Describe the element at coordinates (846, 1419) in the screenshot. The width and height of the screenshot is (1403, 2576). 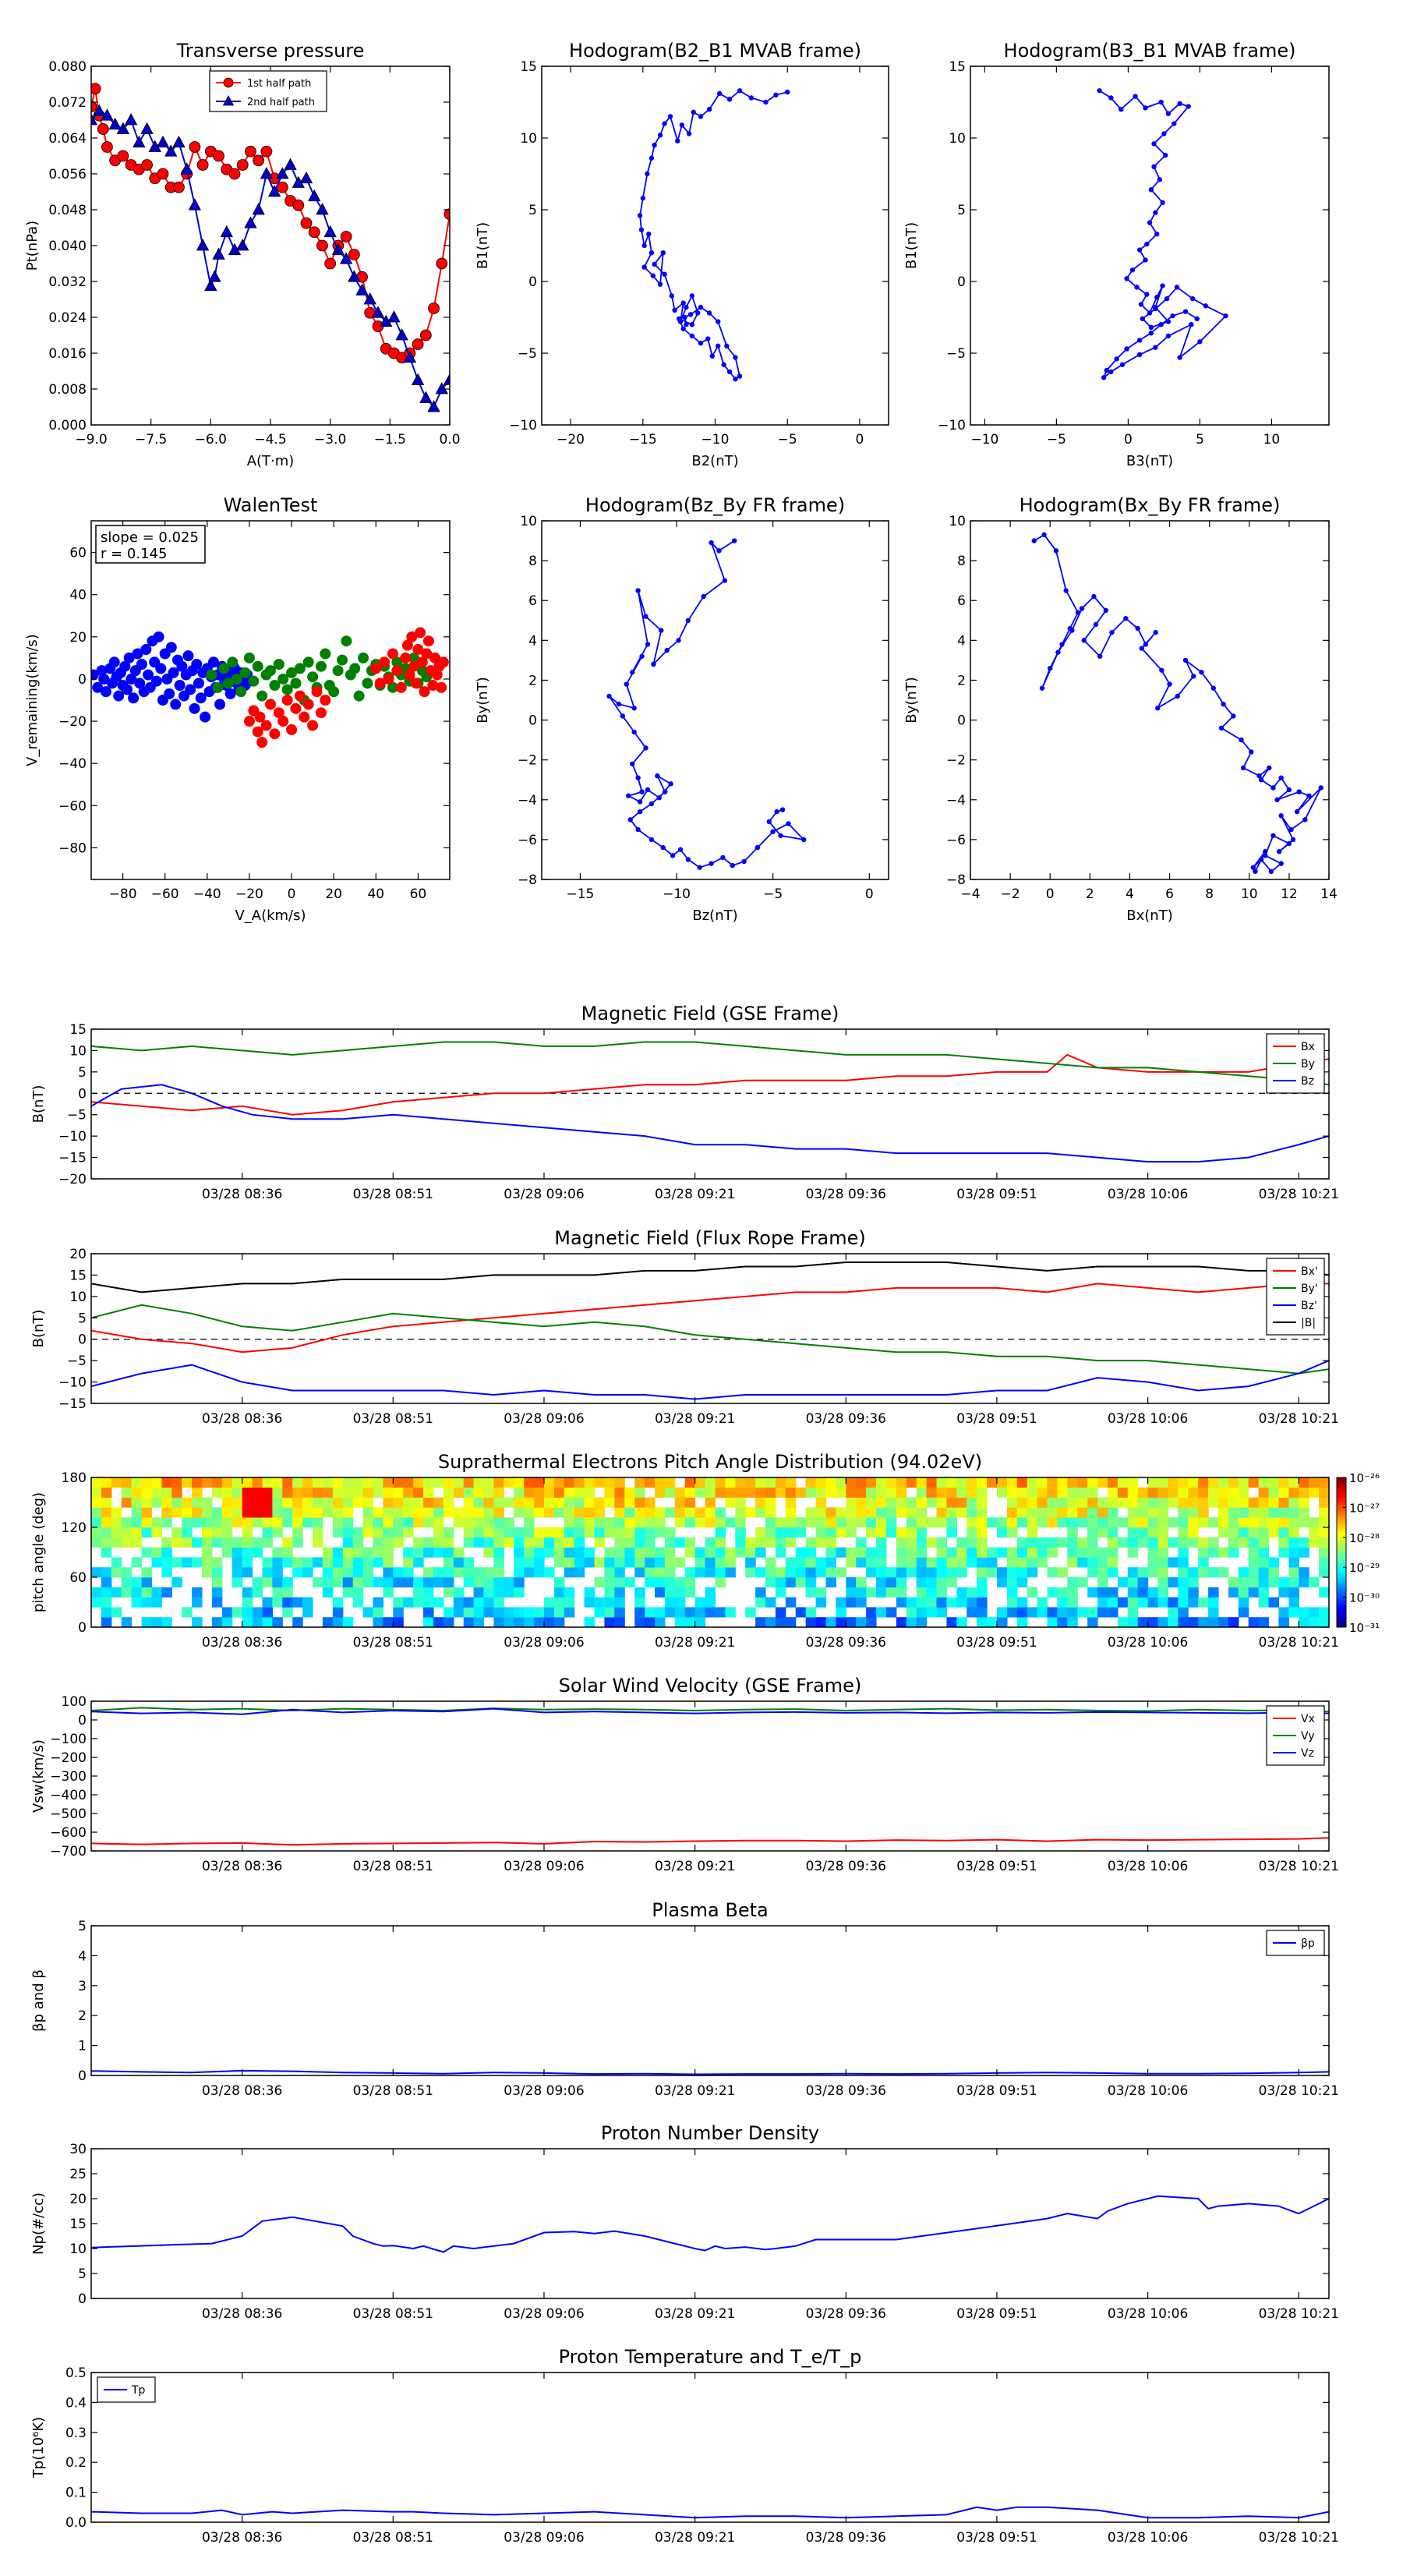
I see `time-tick-label: 03/28 09:36` at that location.